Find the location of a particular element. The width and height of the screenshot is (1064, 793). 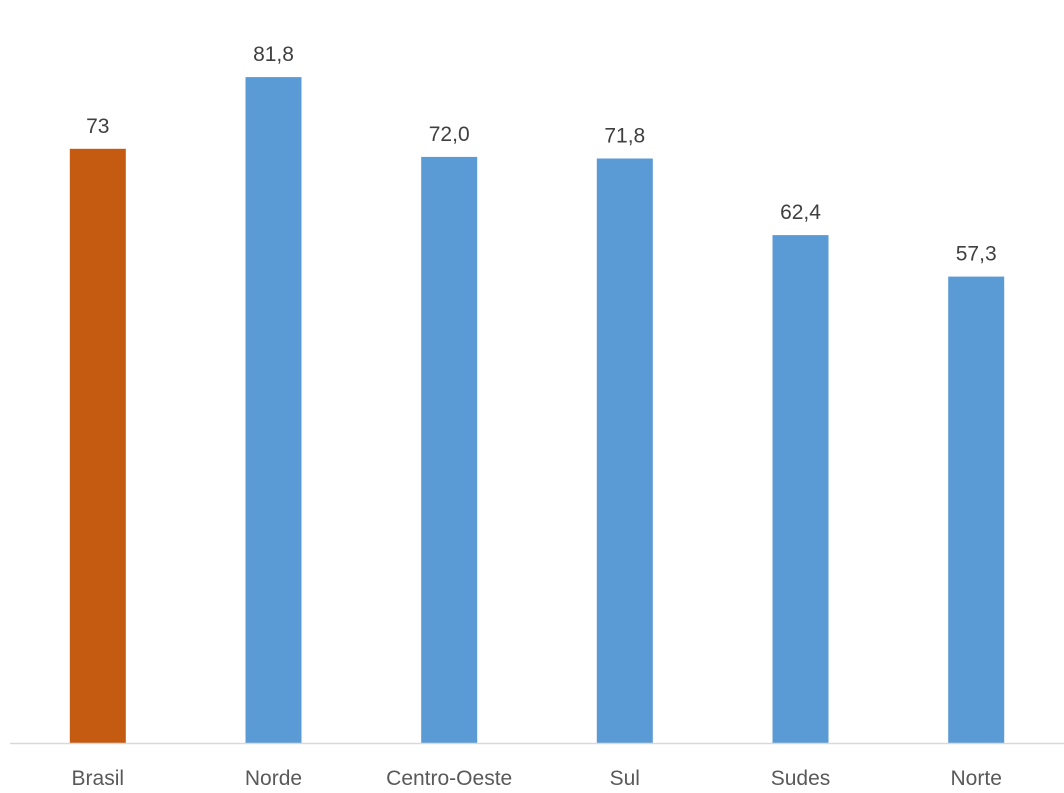

x-tick-label-sudes: Sudes is located at coordinates (801, 778).